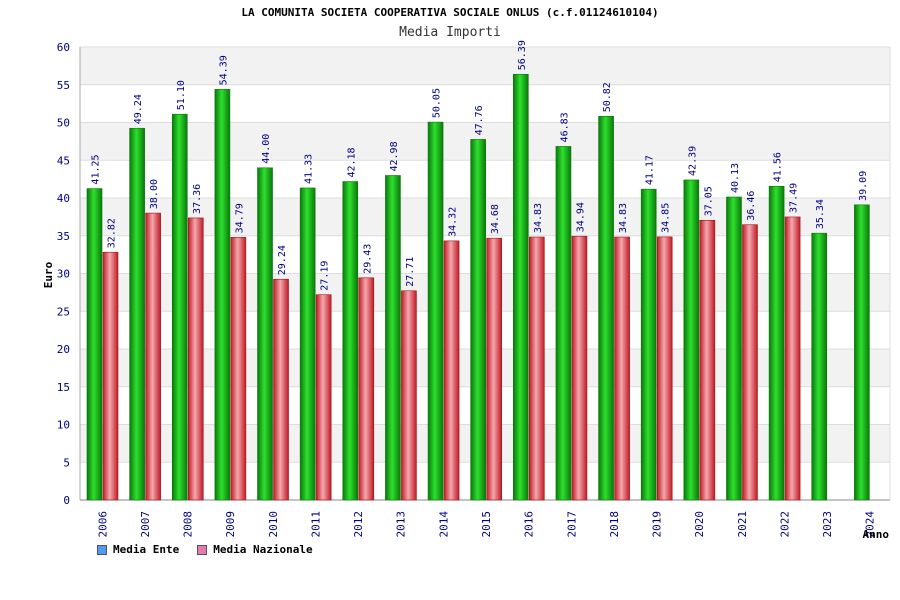 This screenshot has width=900, height=600. Describe the element at coordinates (820, 214) in the screenshot. I see `data-label: 35.34` at that location.